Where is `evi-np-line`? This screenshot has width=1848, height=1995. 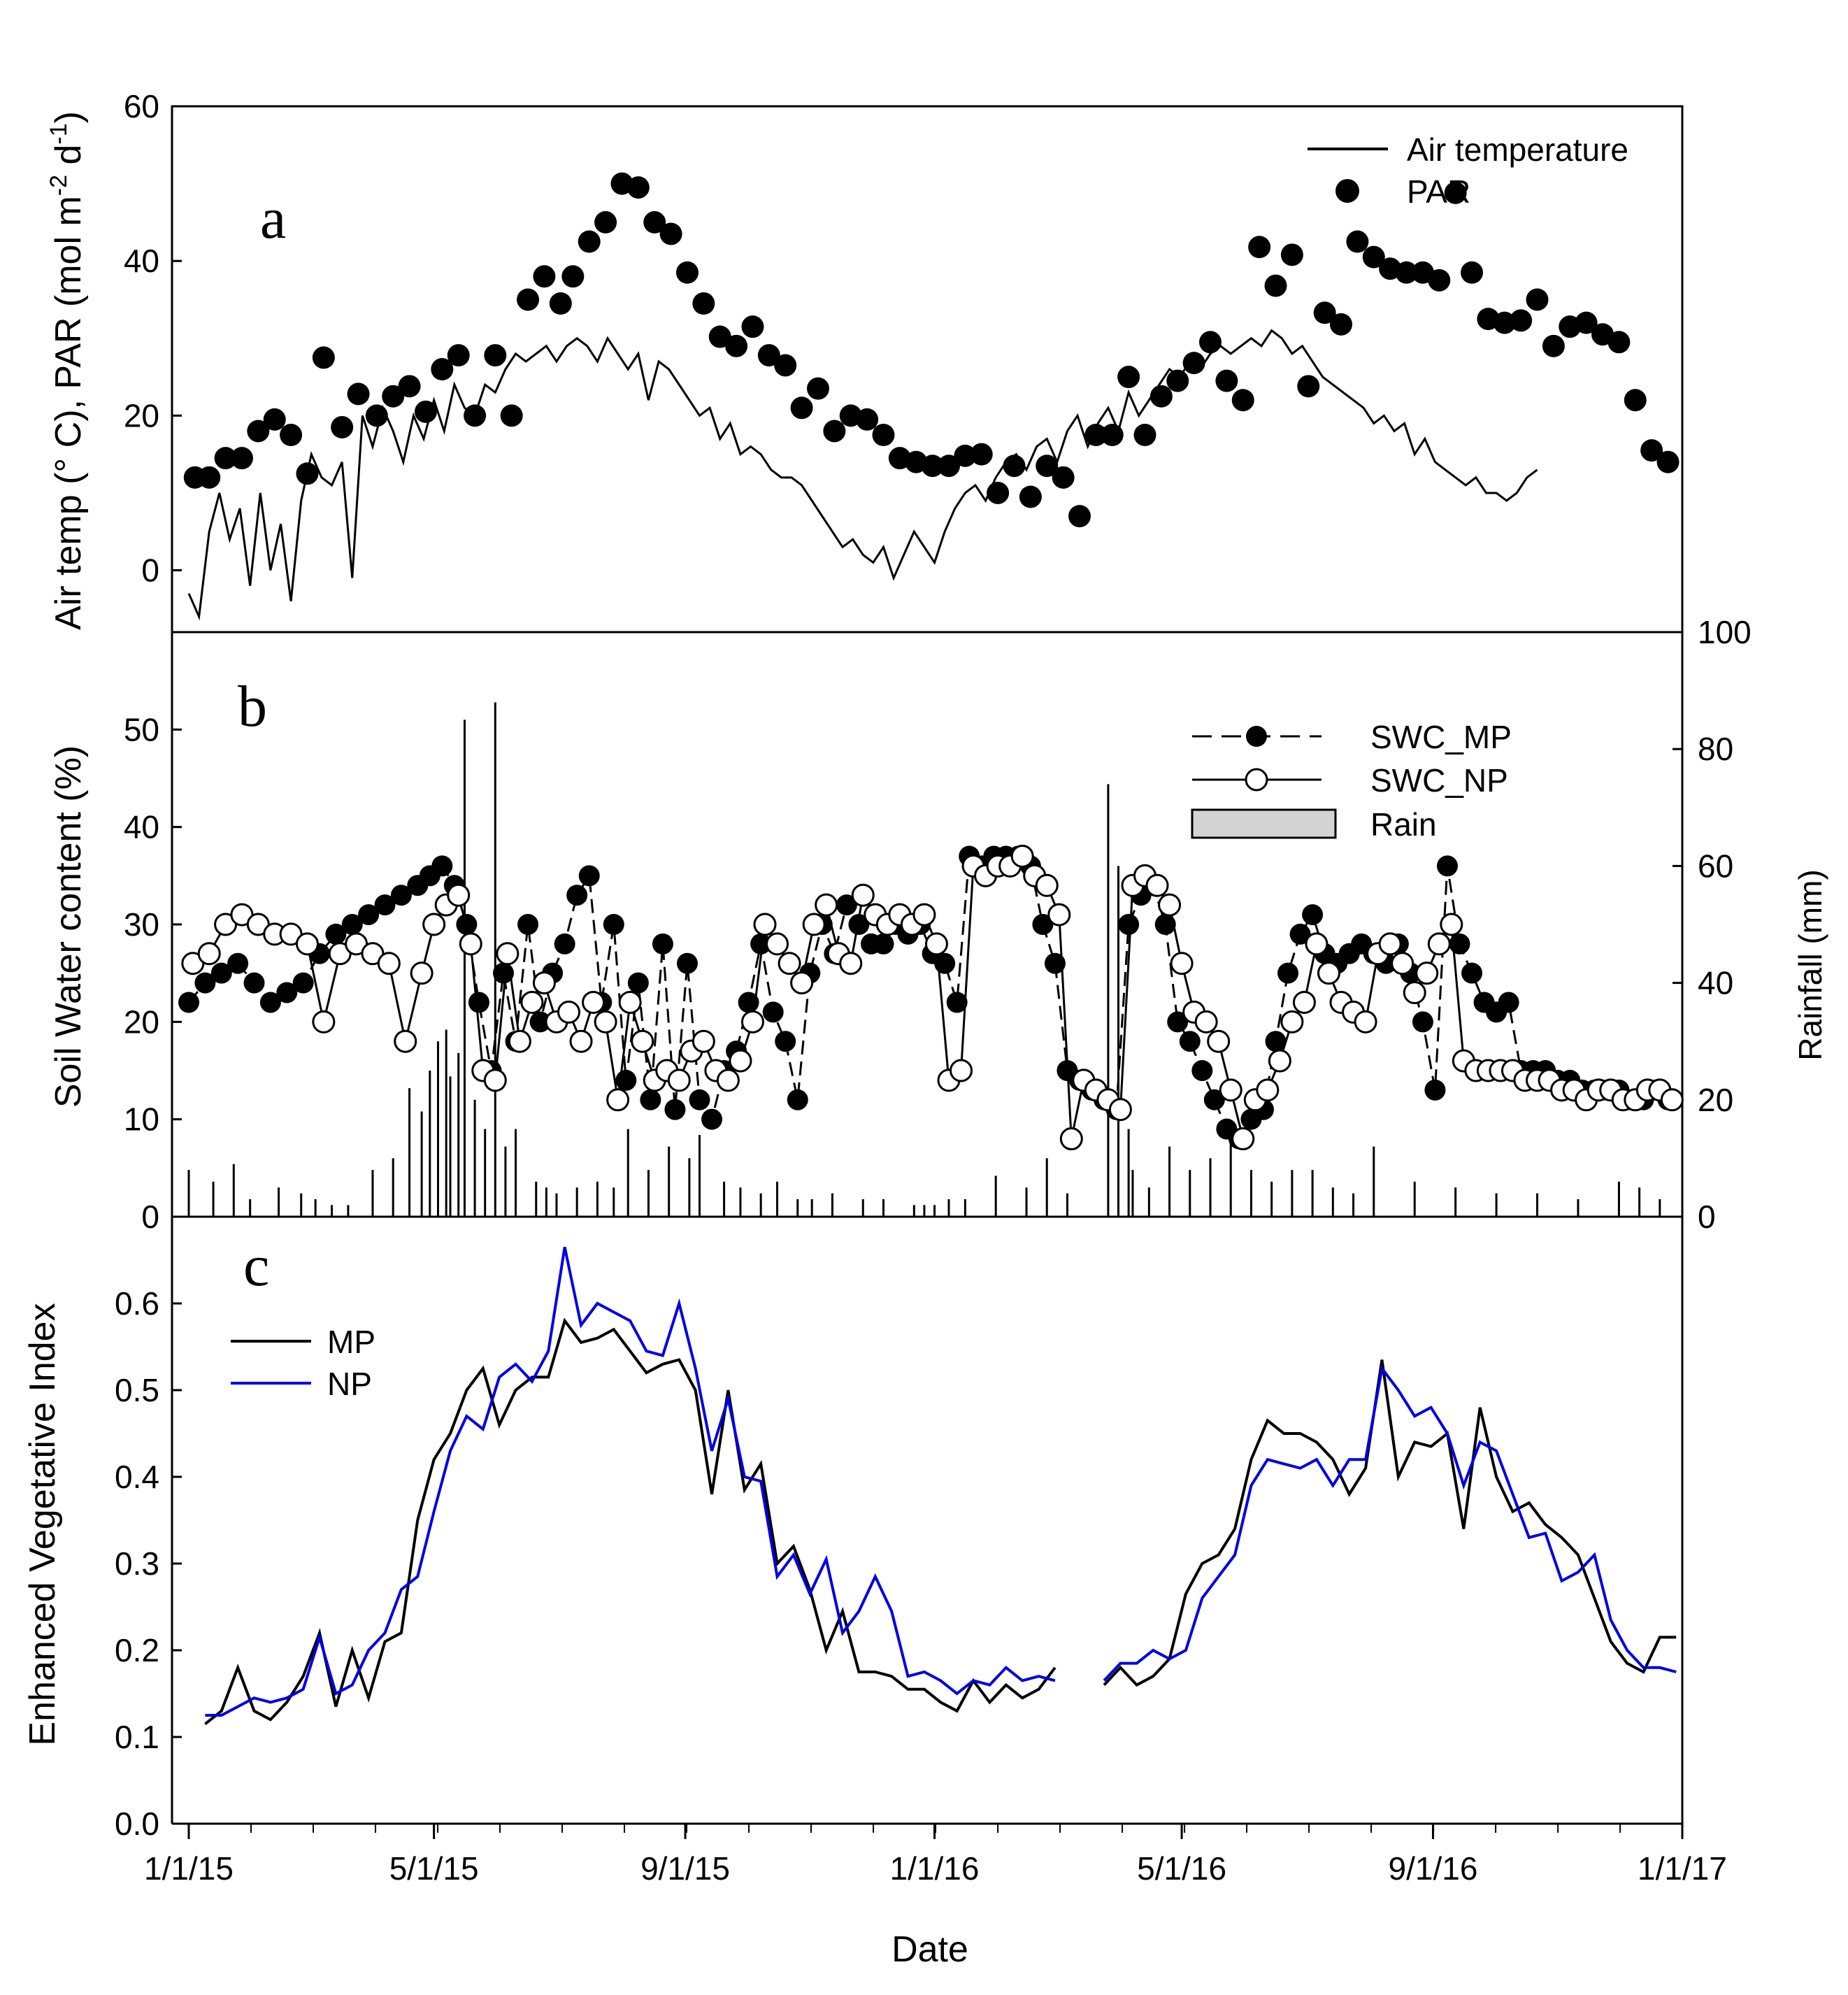 evi-np-line is located at coordinates (630, 1481).